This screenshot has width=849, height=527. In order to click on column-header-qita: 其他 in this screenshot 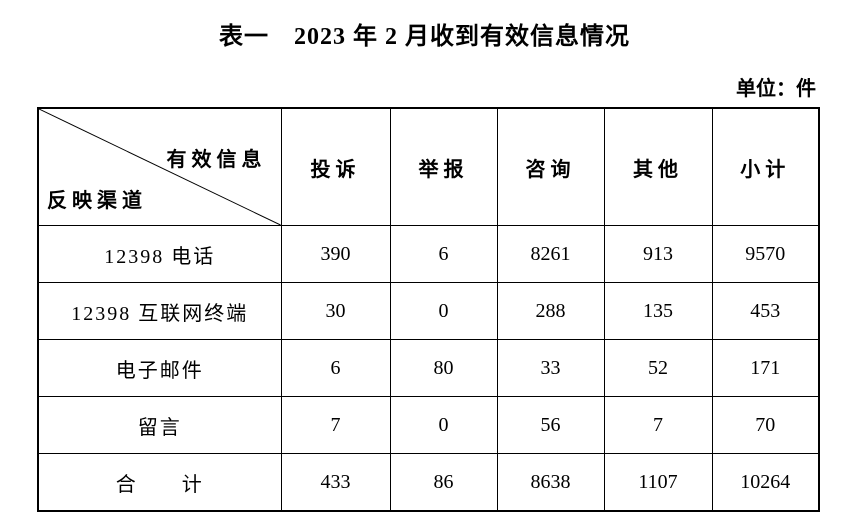, I will do `click(658, 166)`.